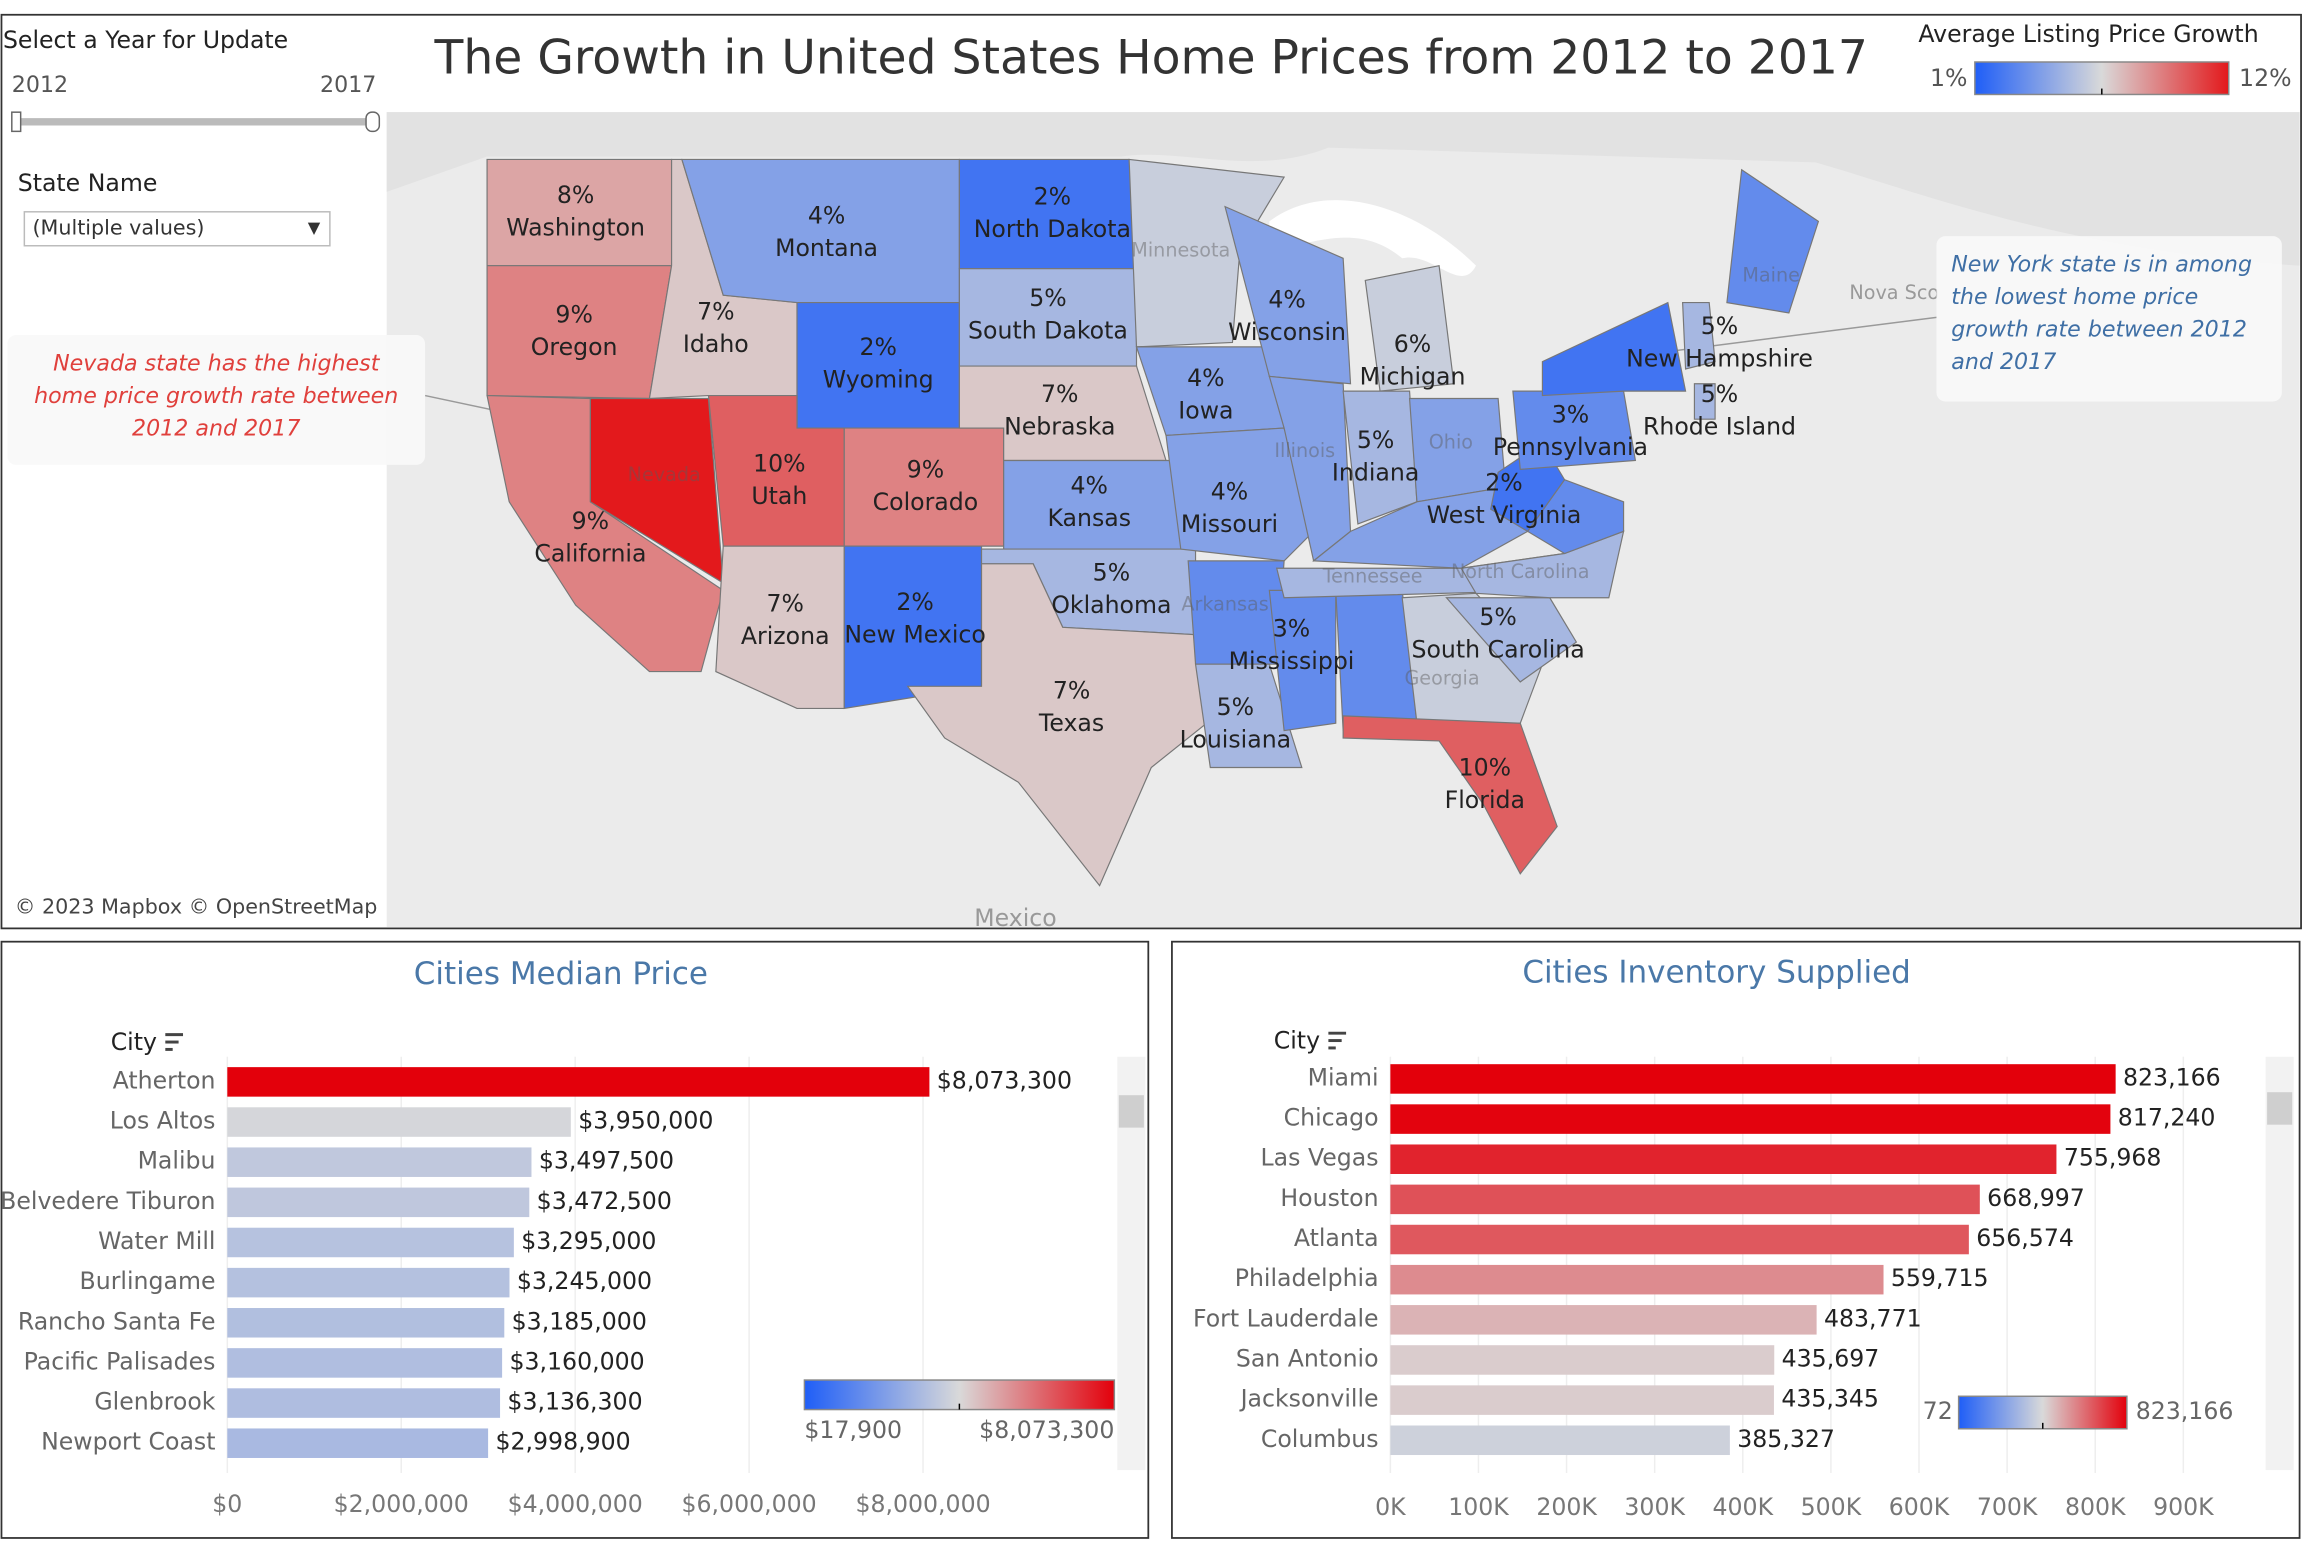 This screenshot has width=2304, height=1544. Describe the element at coordinates (1919, 1507) in the screenshot. I see `x-tick-label: 600K` at that location.